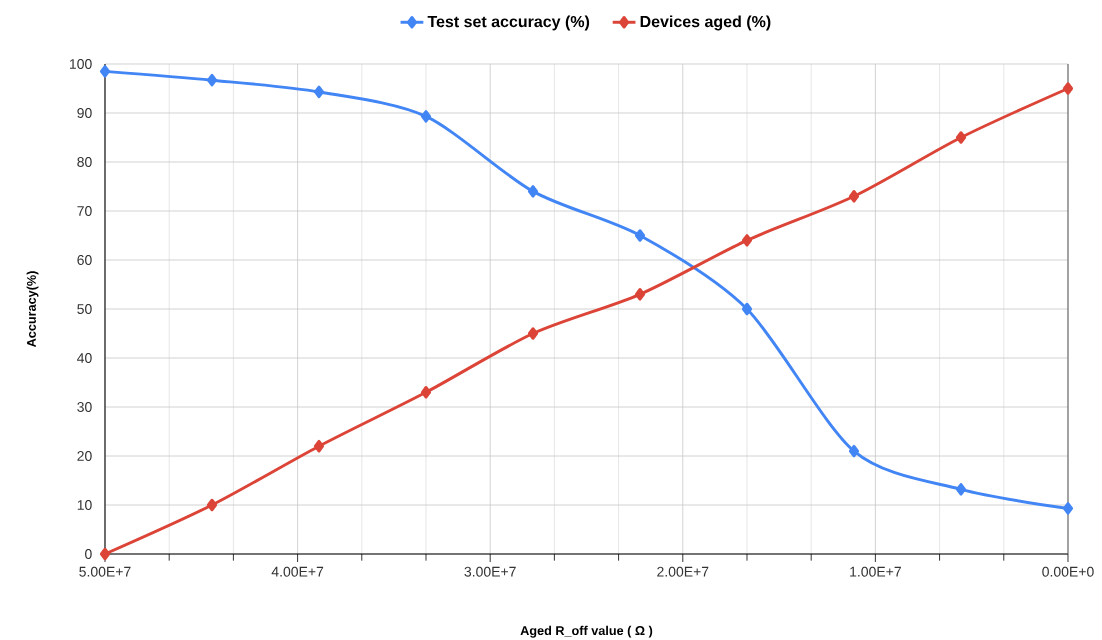  Describe the element at coordinates (297, 571) in the screenshot. I see `x-tick-label: 4.00E+7` at that location.